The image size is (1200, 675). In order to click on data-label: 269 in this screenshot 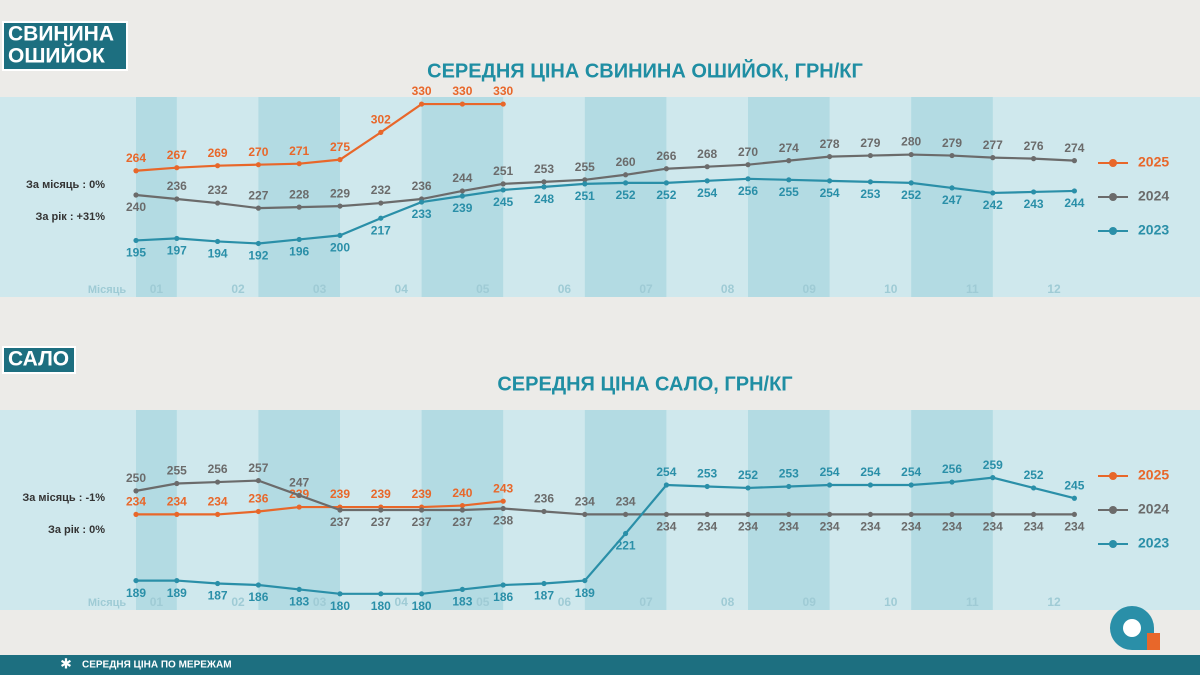, I will do `click(218, 153)`.